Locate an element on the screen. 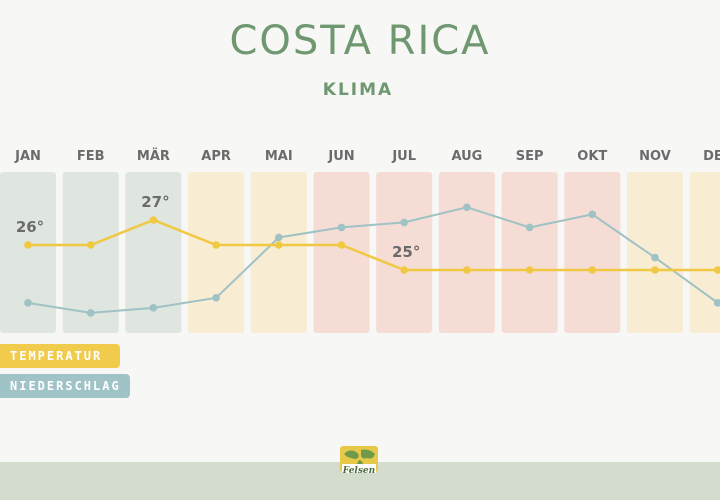 The height and width of the screenshot is (500, 720). x-tick-label: OKT is located at coordinates (592, 156).